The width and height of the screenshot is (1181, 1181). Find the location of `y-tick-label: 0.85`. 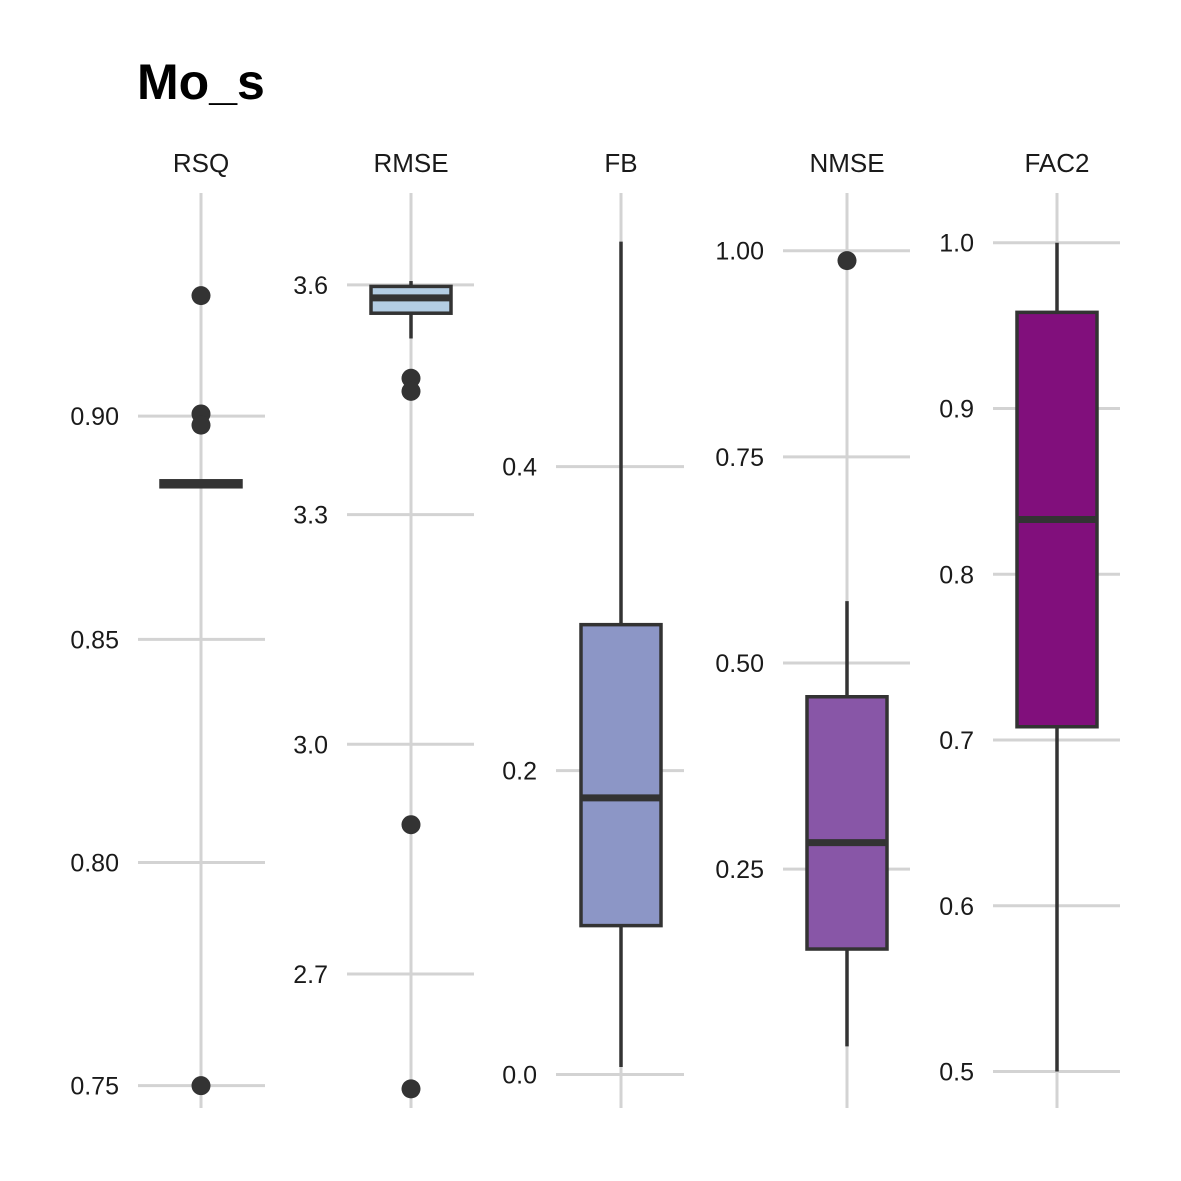

y-tick-label: 0.85 is located at coordinates (94, 640).